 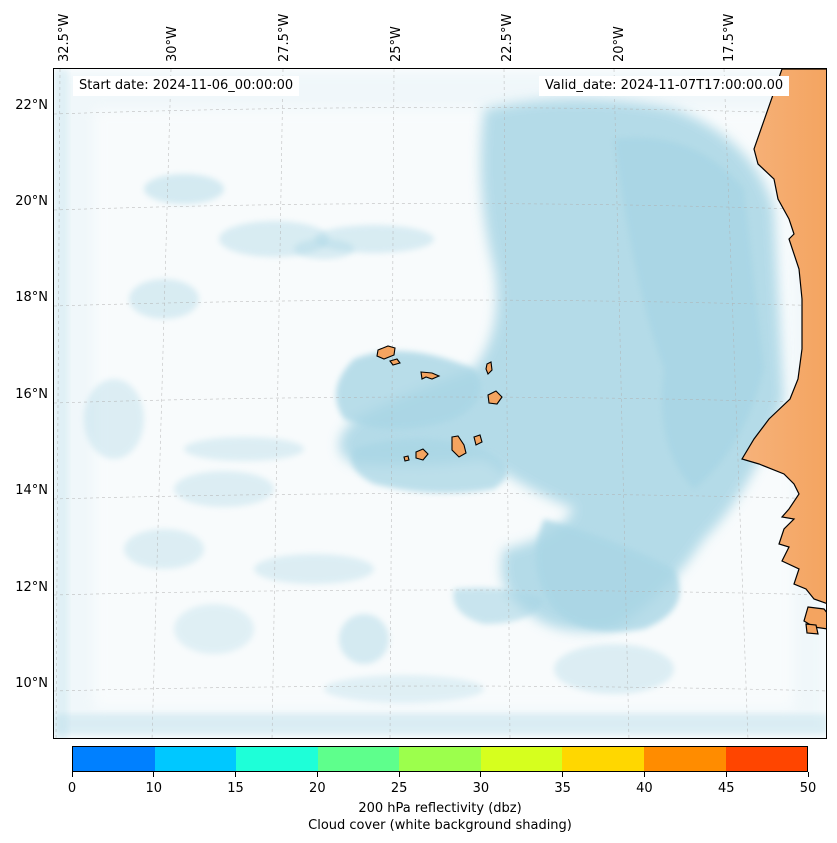 I want to click on colorbar-tick-label: 15, so click(x=235, y=788).